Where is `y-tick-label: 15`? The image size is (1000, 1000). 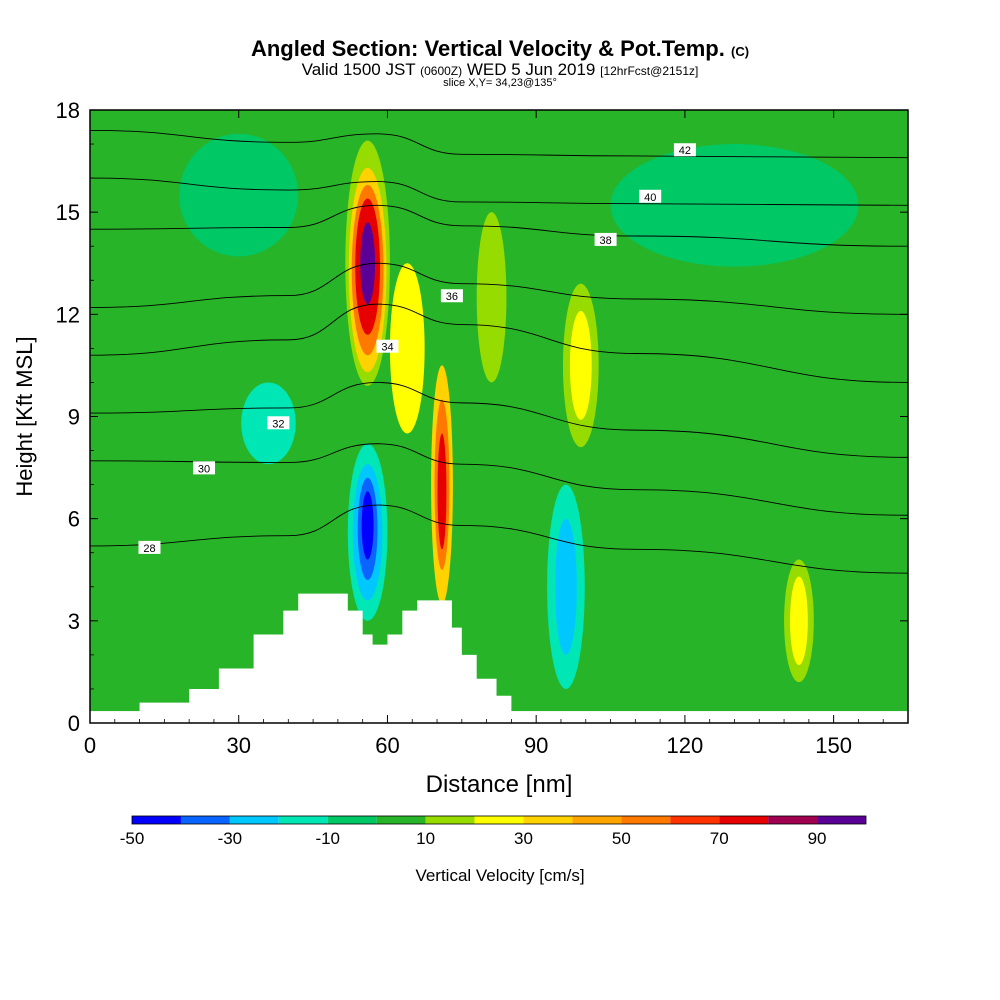 y-tick-label: 15 is located at coordinates (68, 212).